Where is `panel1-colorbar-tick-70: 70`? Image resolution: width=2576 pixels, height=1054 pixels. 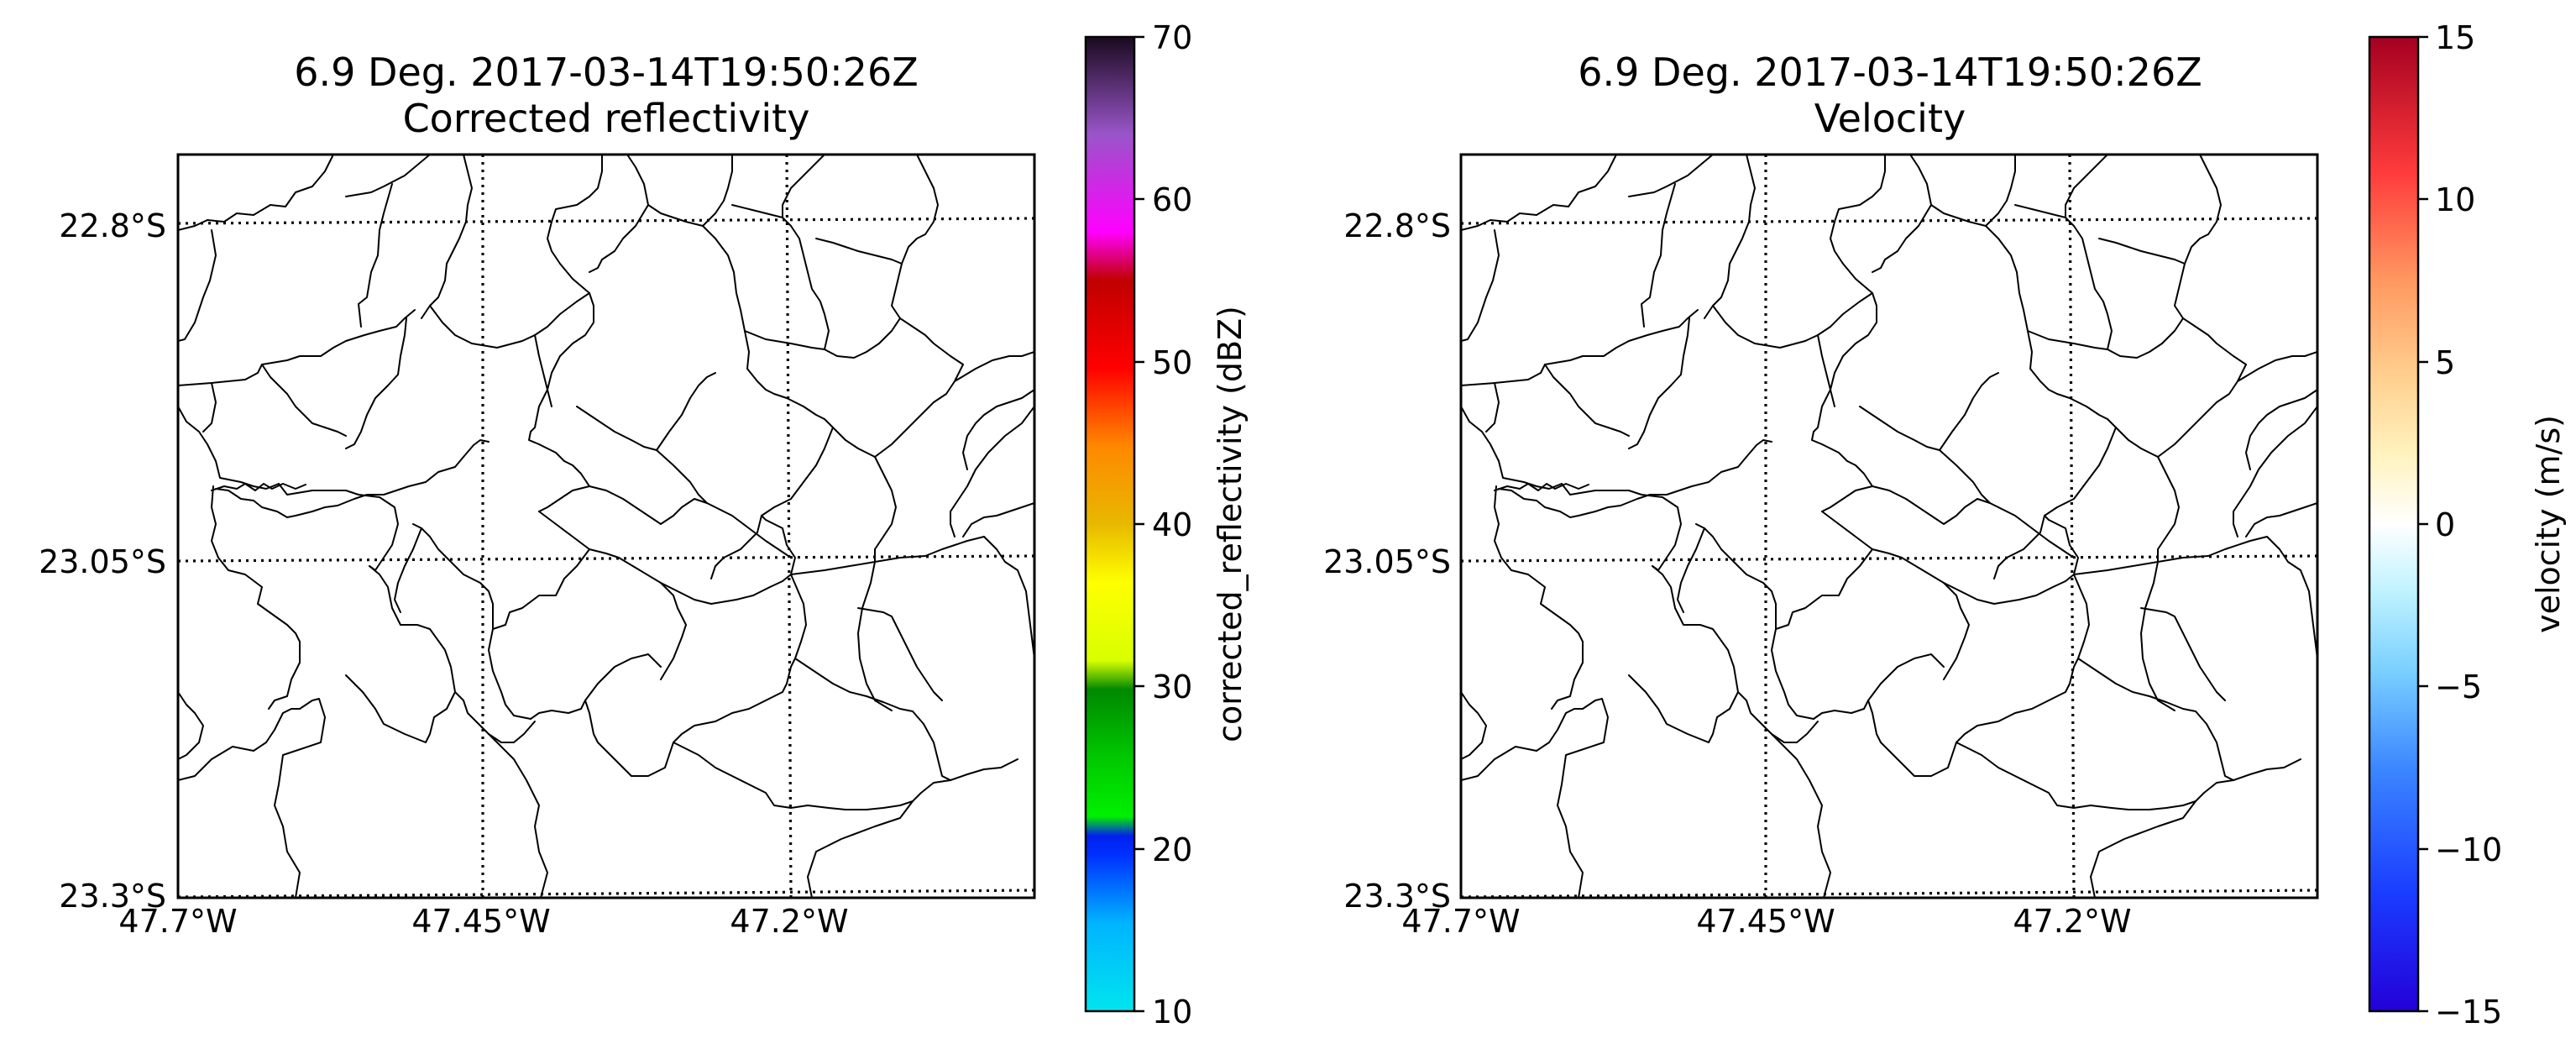
panel1-colorbar-tick-70: 70 is located at coordinates (1172, 37).